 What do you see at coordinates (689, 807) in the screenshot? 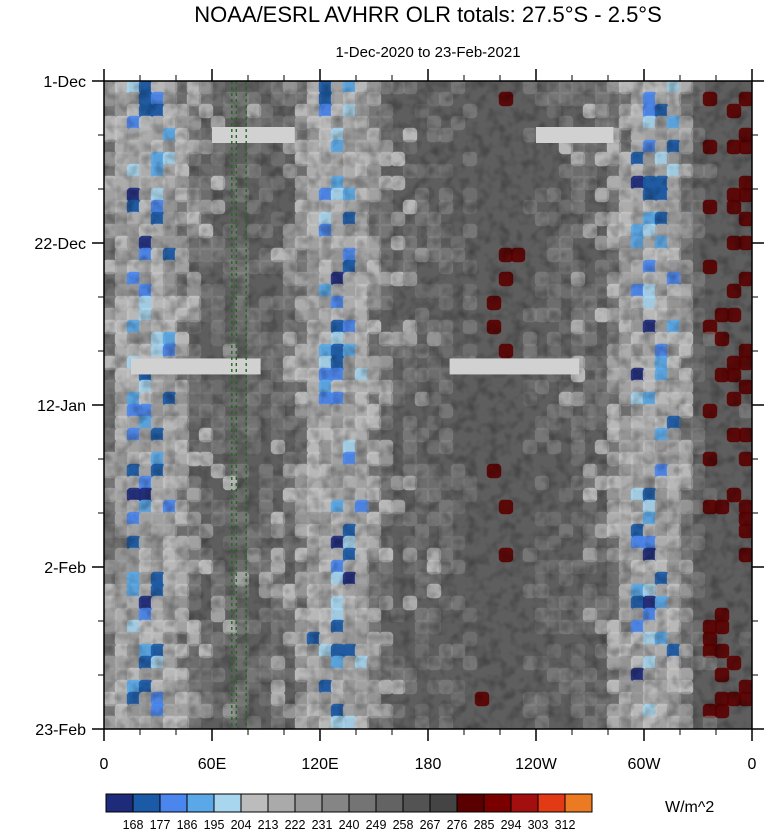
I see `colorbar-units: W/m^2` at bounding box center [689, 807].